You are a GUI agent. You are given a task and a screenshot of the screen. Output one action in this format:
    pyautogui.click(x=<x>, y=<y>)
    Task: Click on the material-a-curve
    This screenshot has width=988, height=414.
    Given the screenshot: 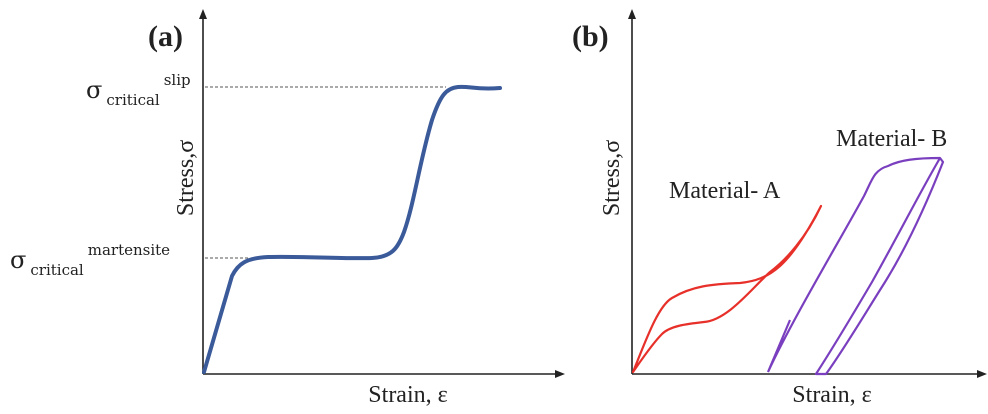 What is the action you would take?
    pyautogui.click(x=727, y=289)
    